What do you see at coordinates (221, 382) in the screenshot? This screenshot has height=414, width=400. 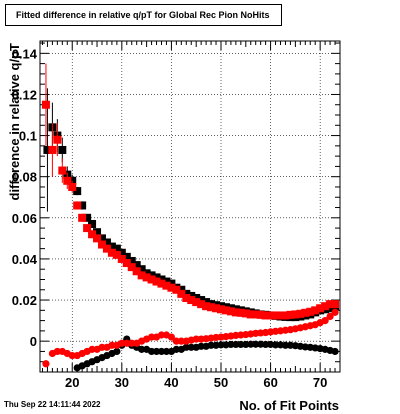 I see `x-tick-label: 50` at bounding box center [221, 382].